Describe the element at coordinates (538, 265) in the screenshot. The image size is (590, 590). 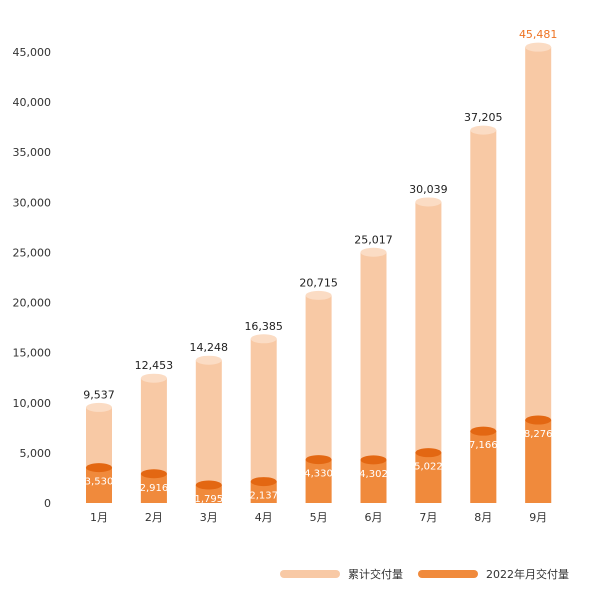
I see `bar-group: 45,481 8,276` at that location.